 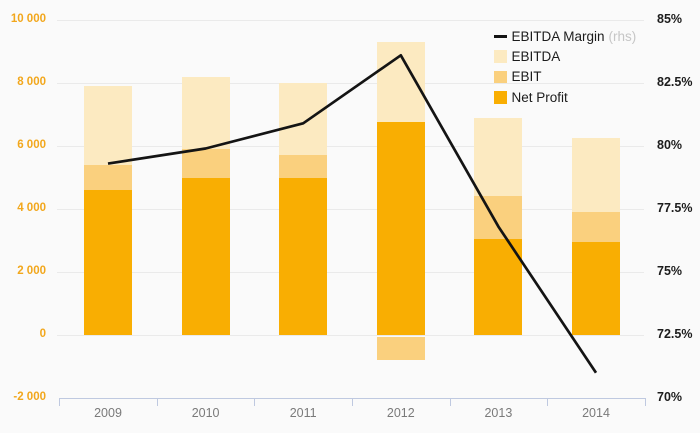 What do you see at coordinates (539, 97) in the screenshot?
I see `legend-label: Net Profit` at bounding box center [539, 97].